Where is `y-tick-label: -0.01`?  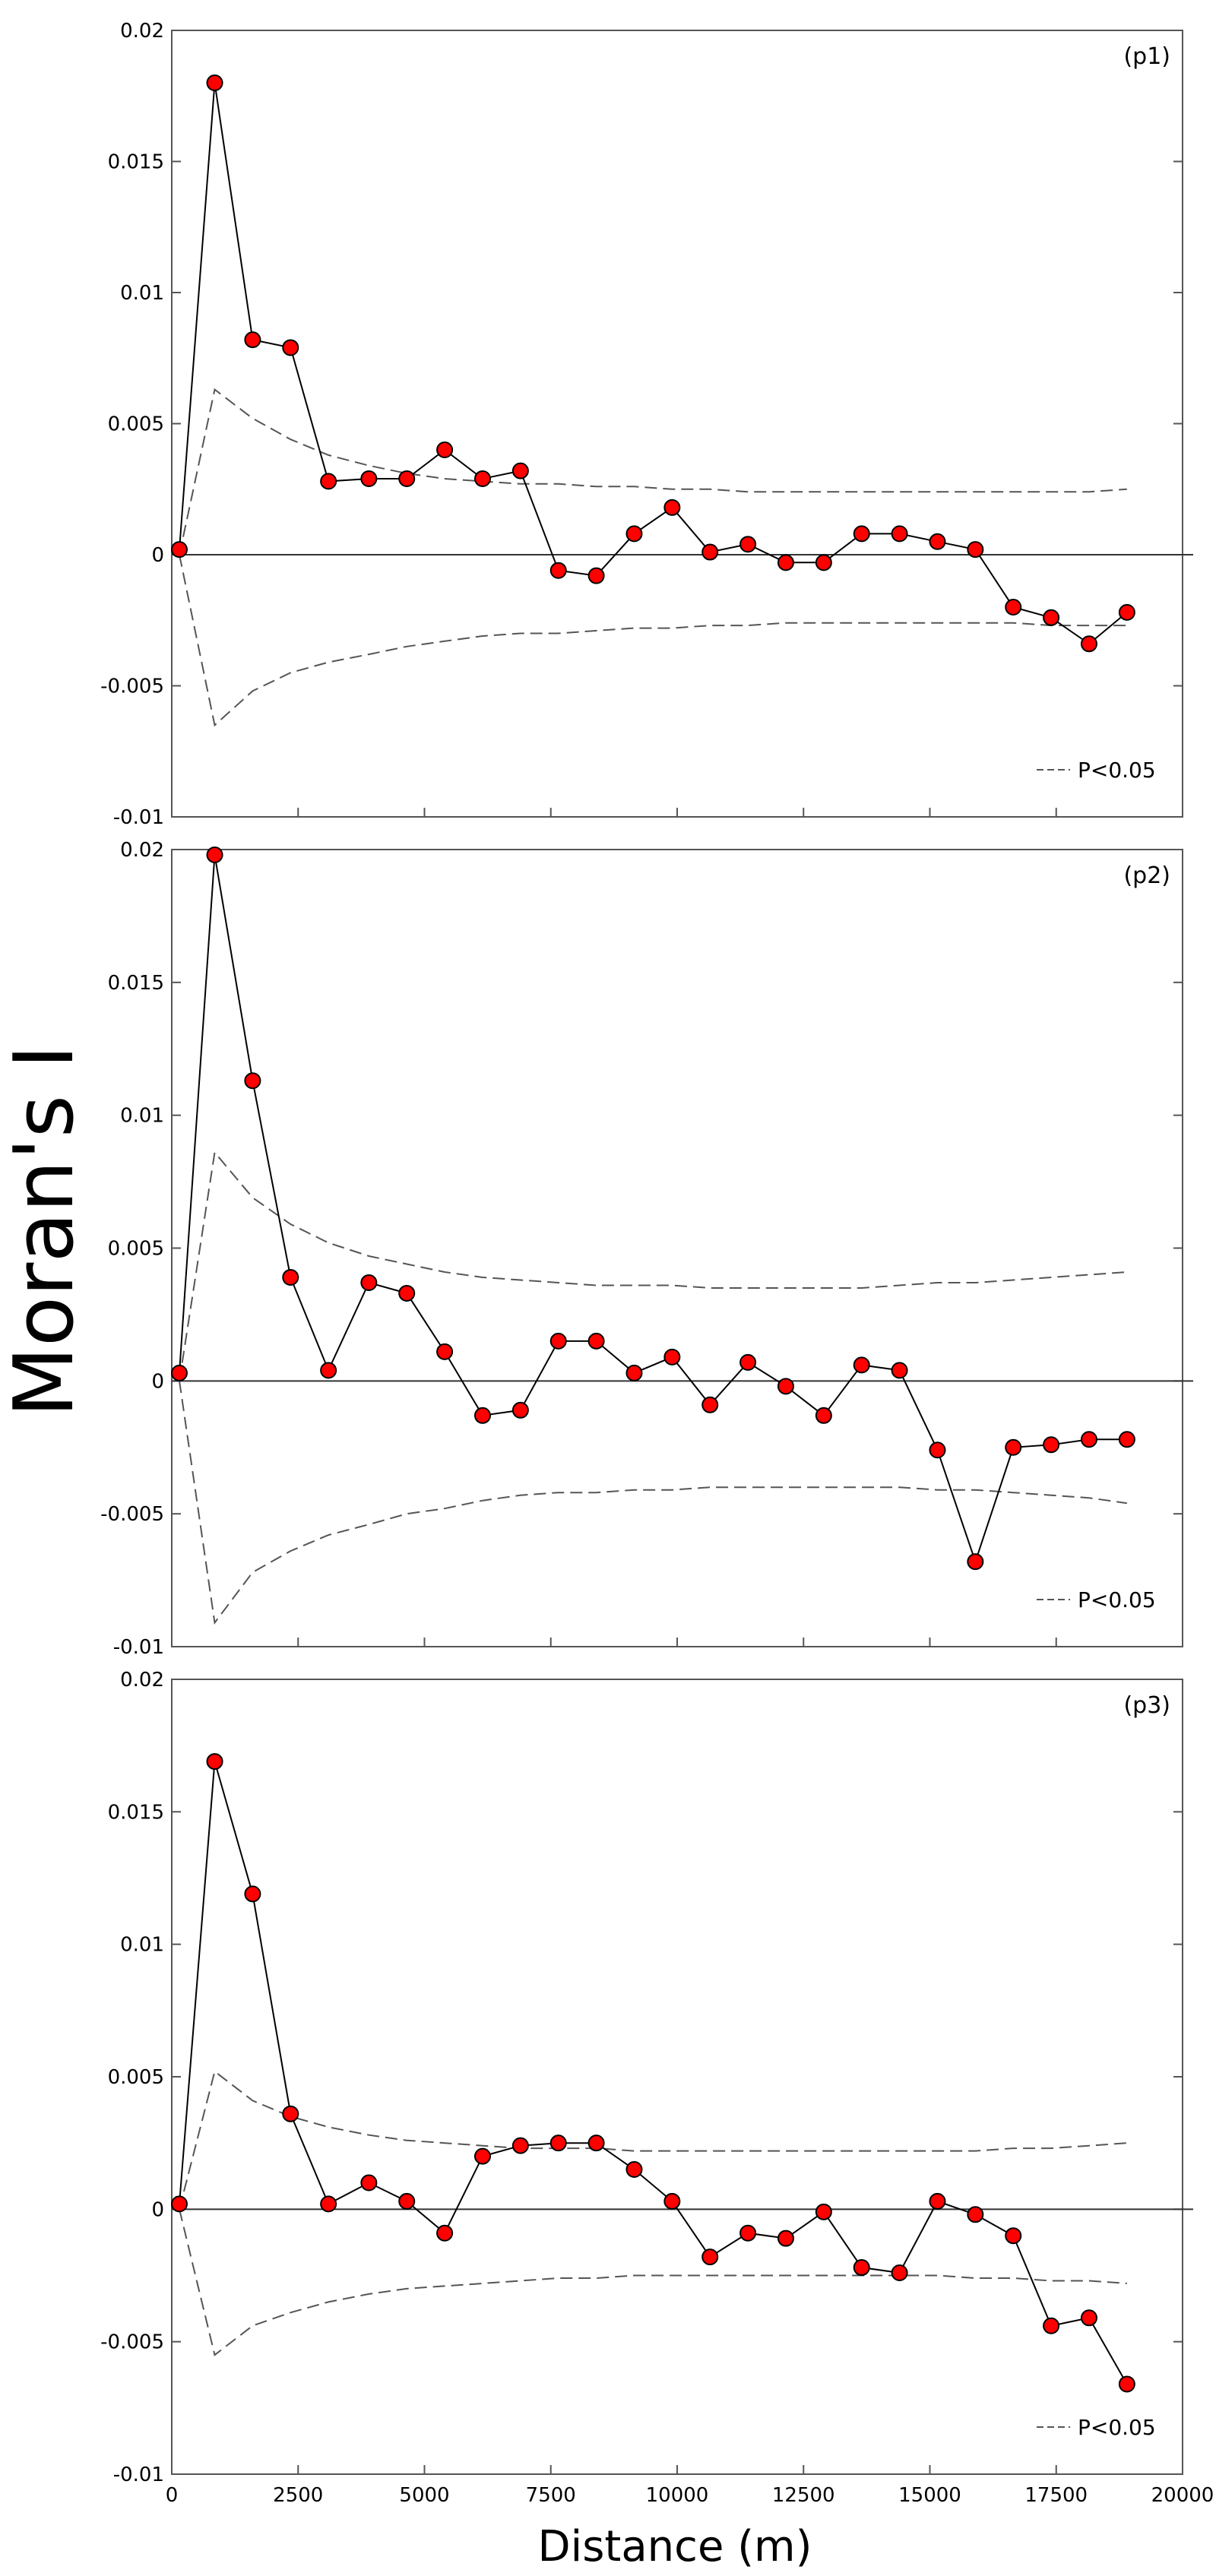
y-tick-label: -0.01 is located at coordinates (139, 1648).